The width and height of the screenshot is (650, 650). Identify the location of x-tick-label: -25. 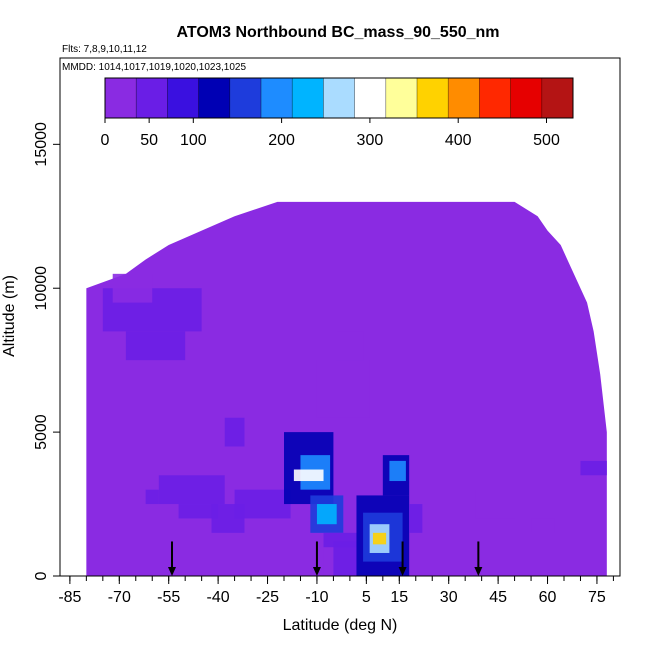
(267, 597).